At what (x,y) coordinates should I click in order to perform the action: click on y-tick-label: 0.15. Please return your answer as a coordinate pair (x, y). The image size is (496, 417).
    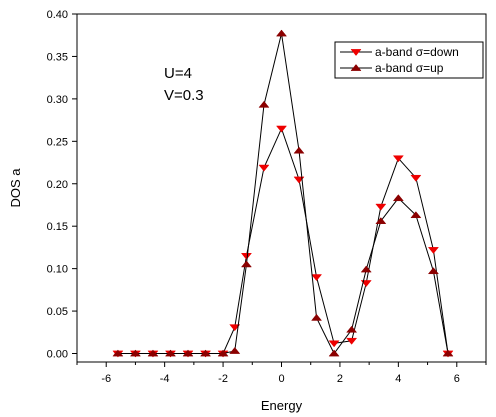
    Looking at the image, I should click on (57, 227).